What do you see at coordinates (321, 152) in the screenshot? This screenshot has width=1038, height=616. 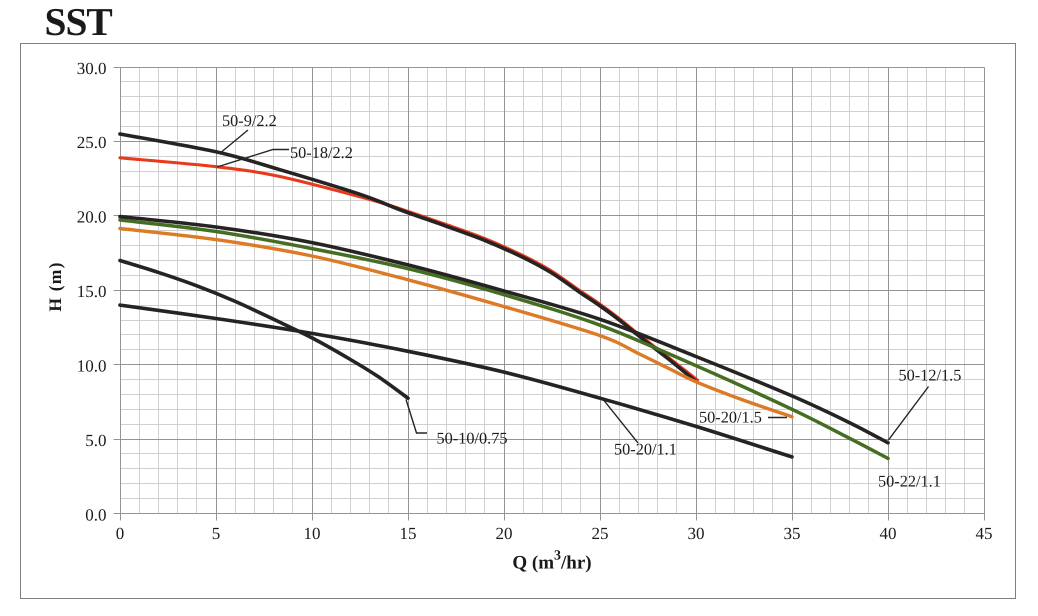 I see `svg-text: 50-18/2.2` at bounding box center [321, 152].